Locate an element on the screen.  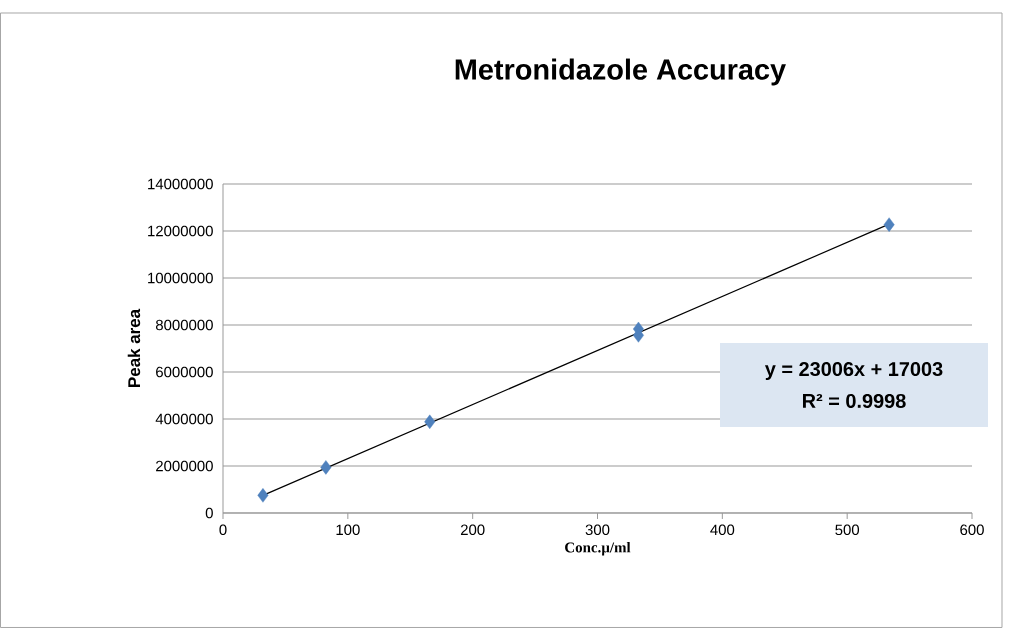
x-tick-label: 0 is located at coordinates (223, 530).